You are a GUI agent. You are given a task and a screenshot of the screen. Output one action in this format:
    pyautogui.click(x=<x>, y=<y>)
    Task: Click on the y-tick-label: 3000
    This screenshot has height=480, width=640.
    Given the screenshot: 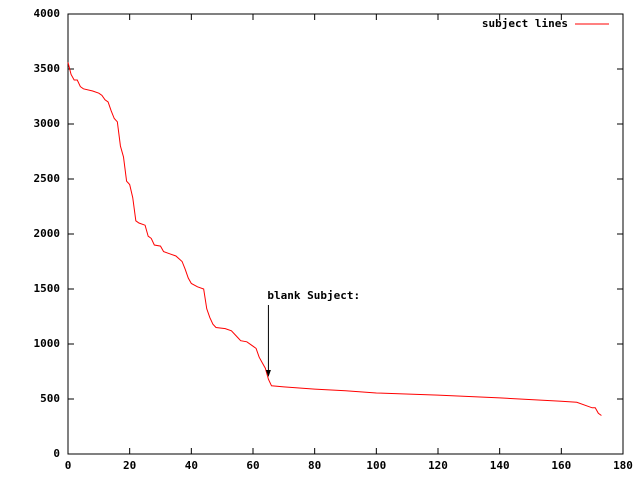 What is the action you would take?
    pyautogui.click(x=47, y=123)
    